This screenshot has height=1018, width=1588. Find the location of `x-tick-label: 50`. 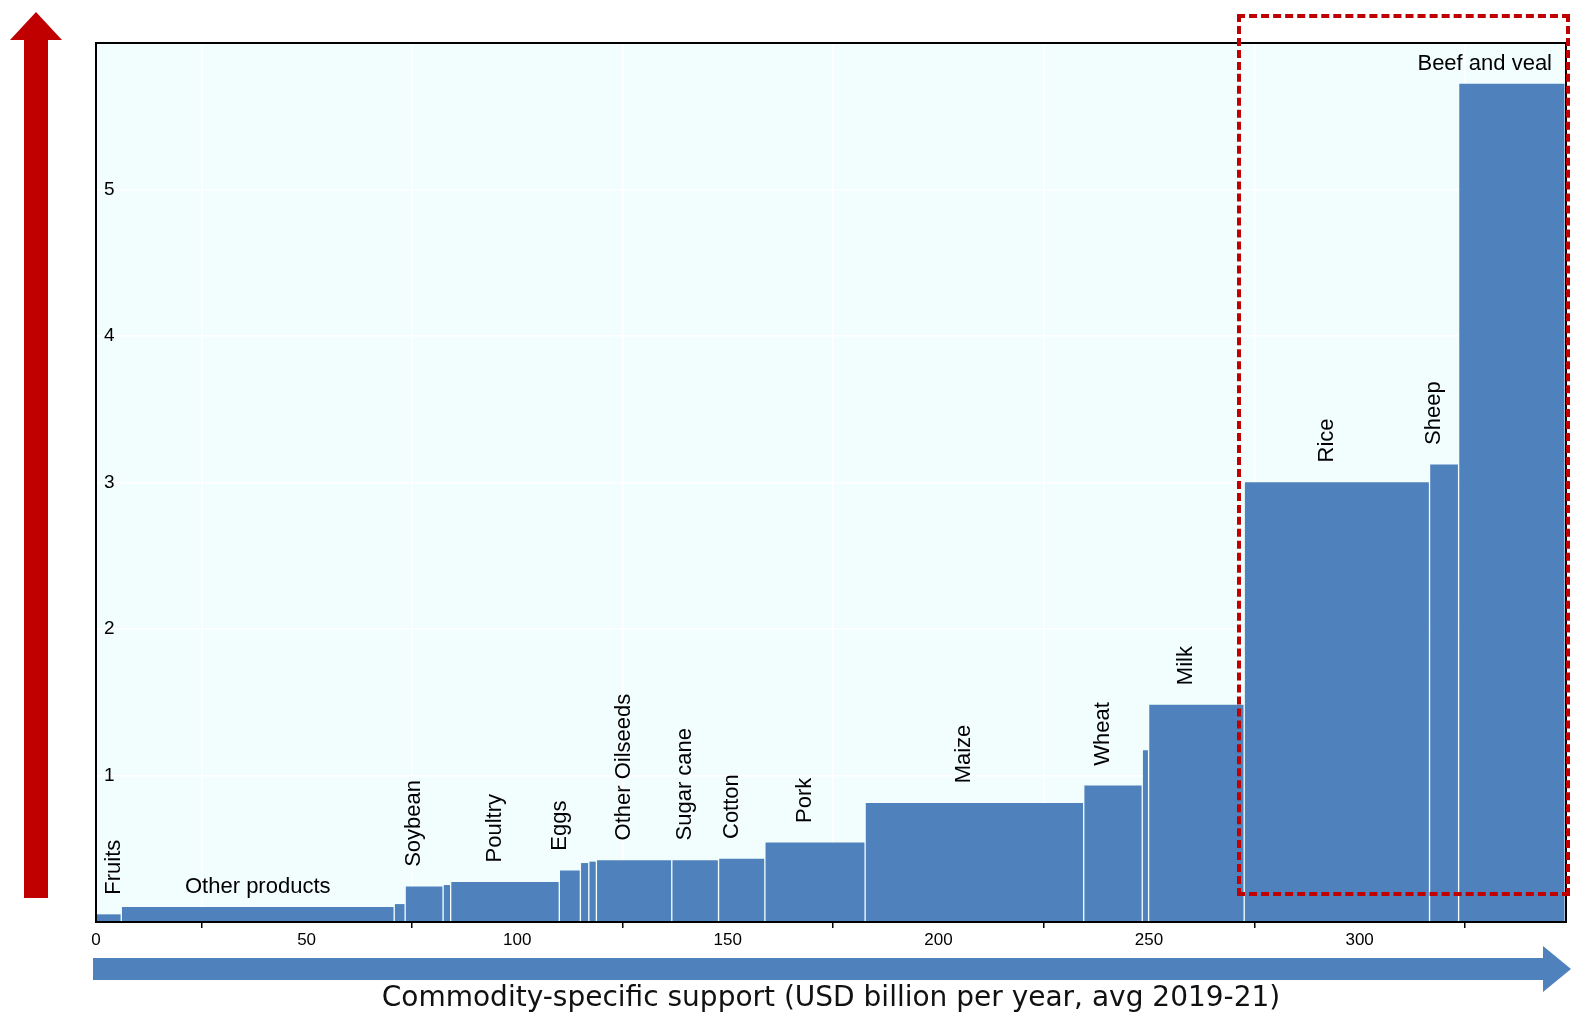

x-tick-label: 50 is located at coordinates (307, 939).